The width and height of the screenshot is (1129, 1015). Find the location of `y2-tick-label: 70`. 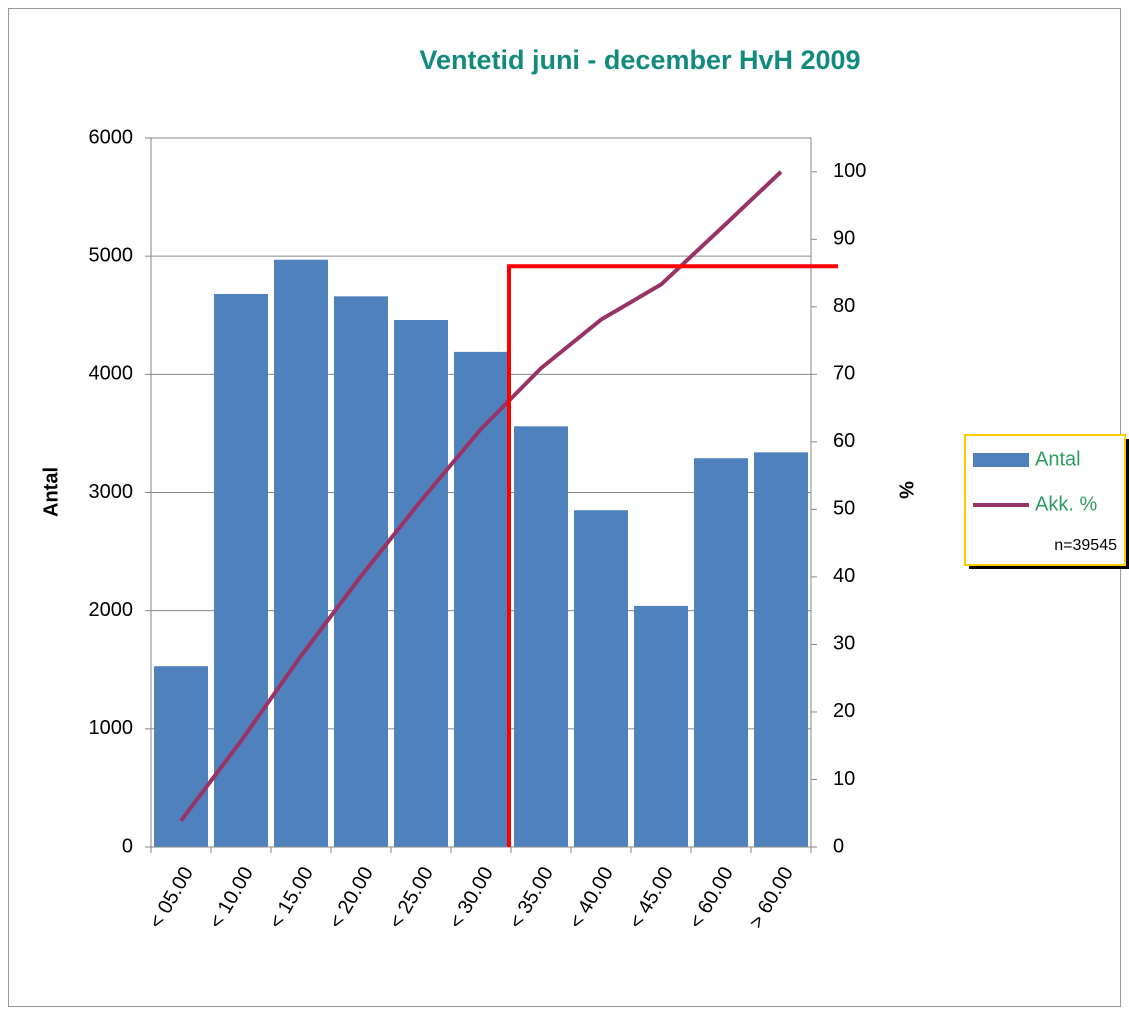

y2-tick-label: 70 is located at coordinates (844, 374).